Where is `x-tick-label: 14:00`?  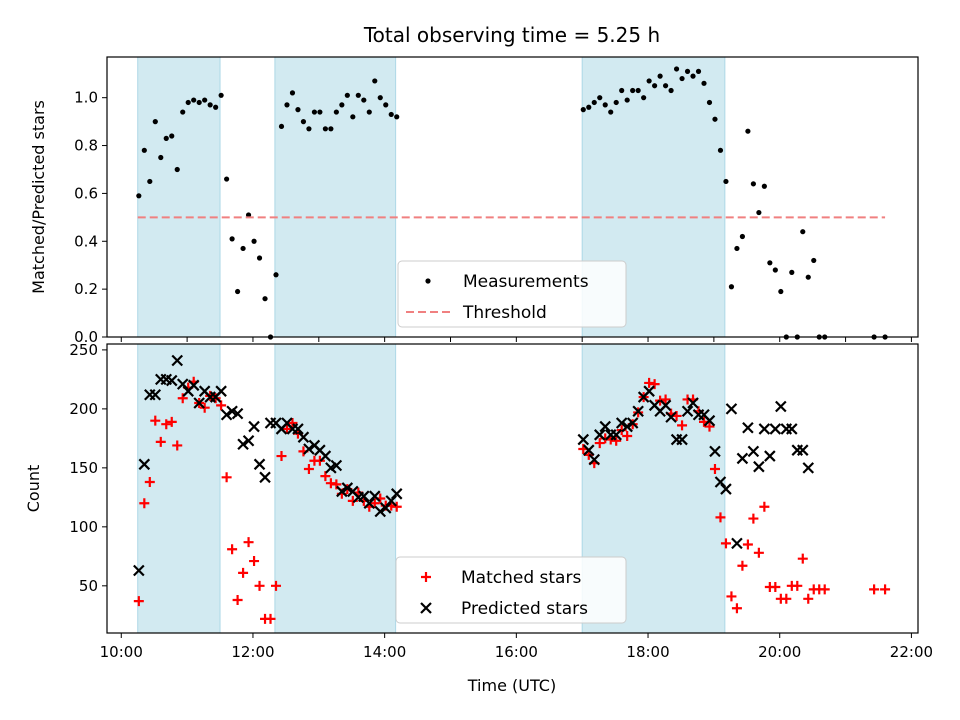
x-tick-label: 14:00 is located at coordinates (384, 652).